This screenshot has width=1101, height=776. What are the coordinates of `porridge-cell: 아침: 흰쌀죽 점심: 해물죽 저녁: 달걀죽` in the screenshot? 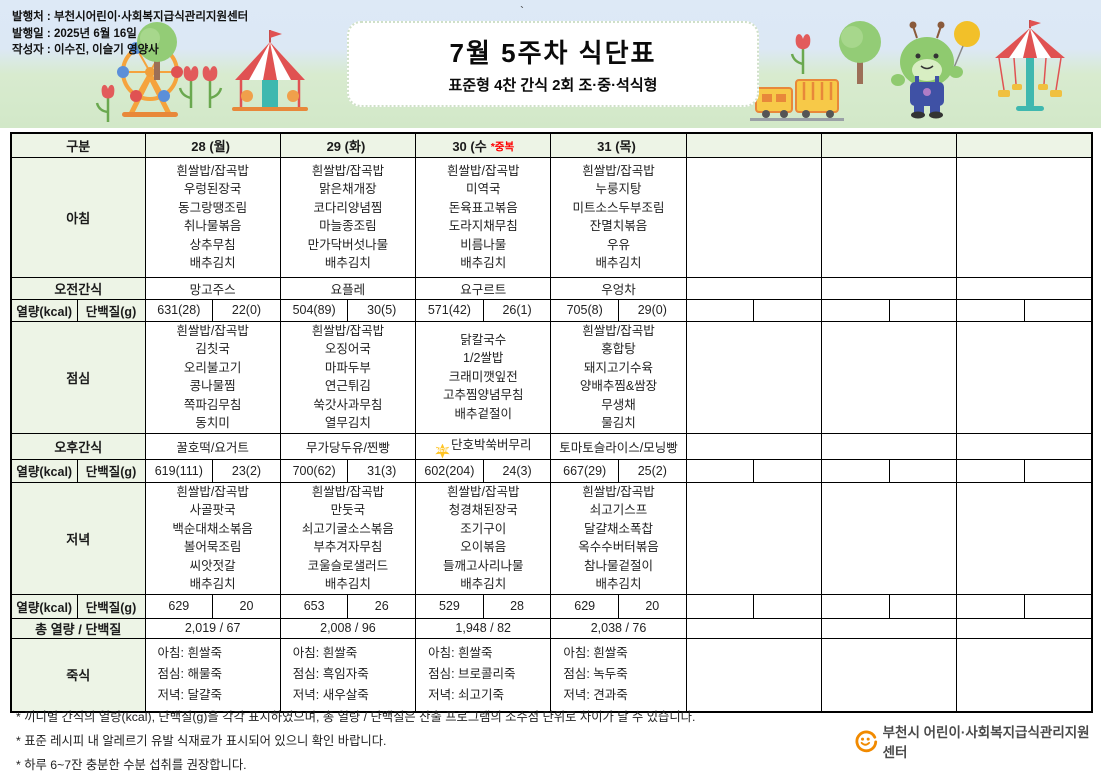 It's located at (212, 675).